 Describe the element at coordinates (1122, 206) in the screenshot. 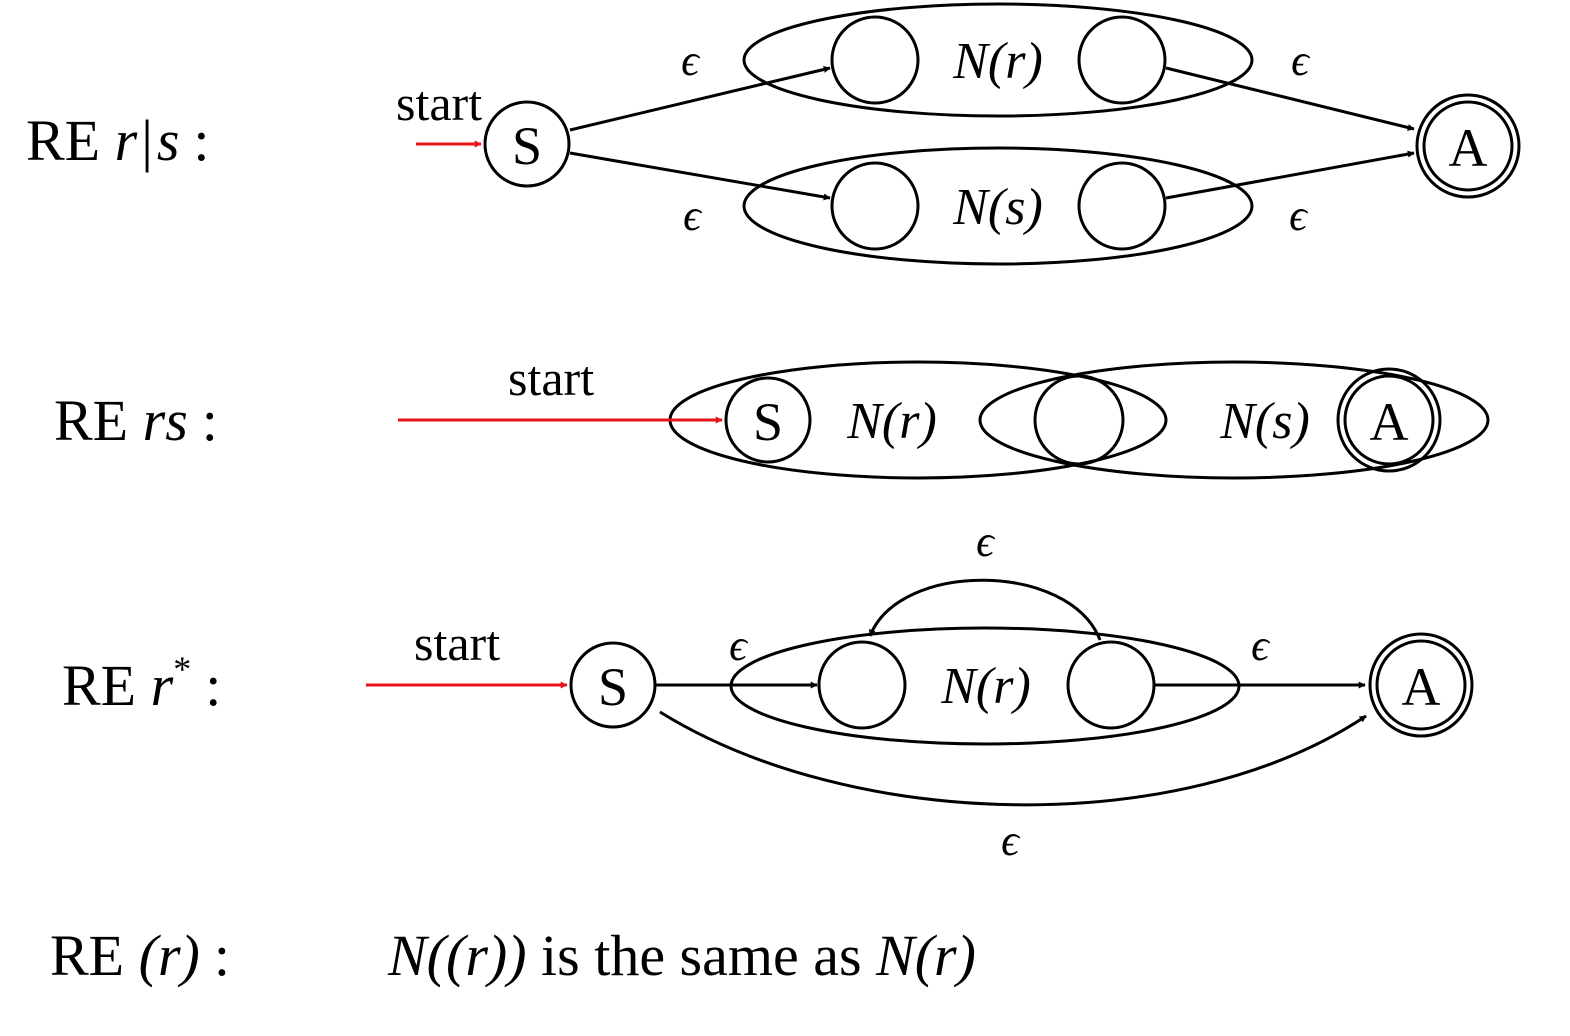

I see `nfa-s-final-state` at that location.